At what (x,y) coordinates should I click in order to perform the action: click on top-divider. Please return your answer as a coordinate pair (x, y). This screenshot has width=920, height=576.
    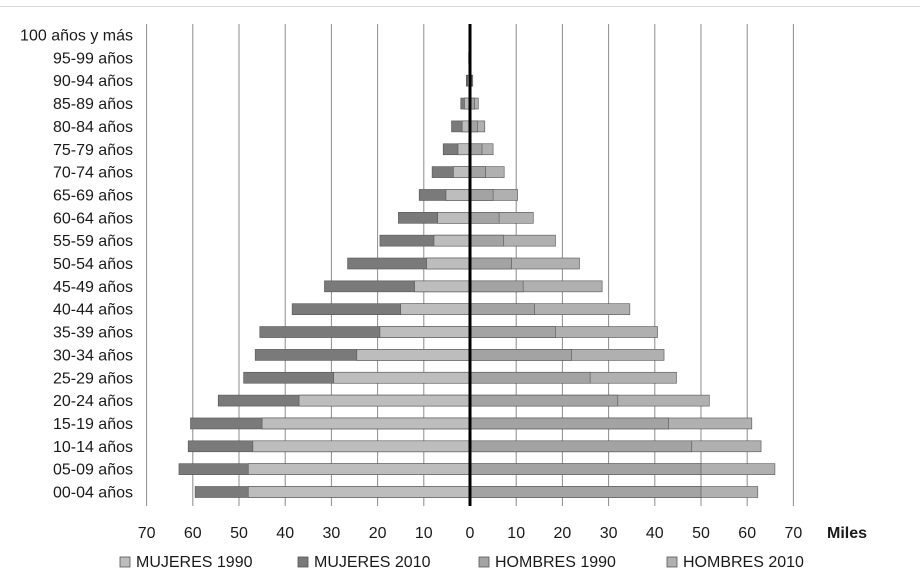
    Looking at the image, I should click on (460, 6).